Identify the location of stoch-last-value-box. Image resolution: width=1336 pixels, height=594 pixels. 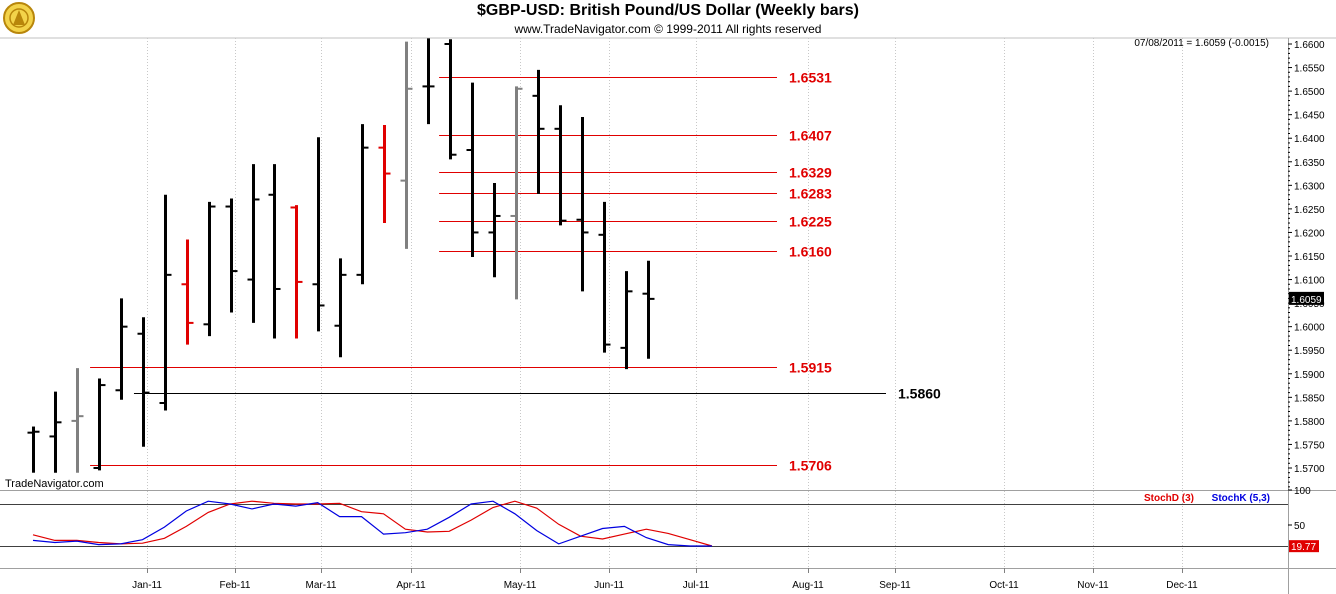
(1304, 546).